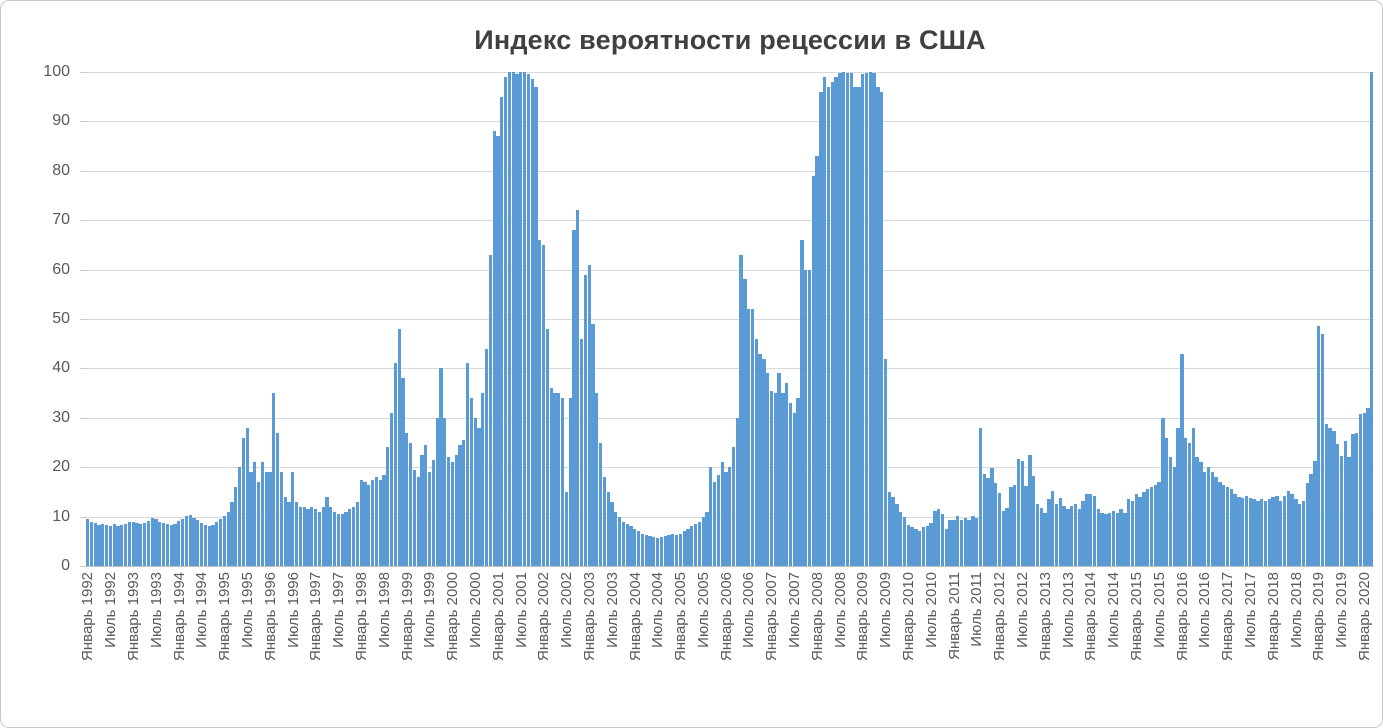 This screenshot has width=1383, height=728. I want to click on x-tick-label: Июль 2004, so click(658, 610).